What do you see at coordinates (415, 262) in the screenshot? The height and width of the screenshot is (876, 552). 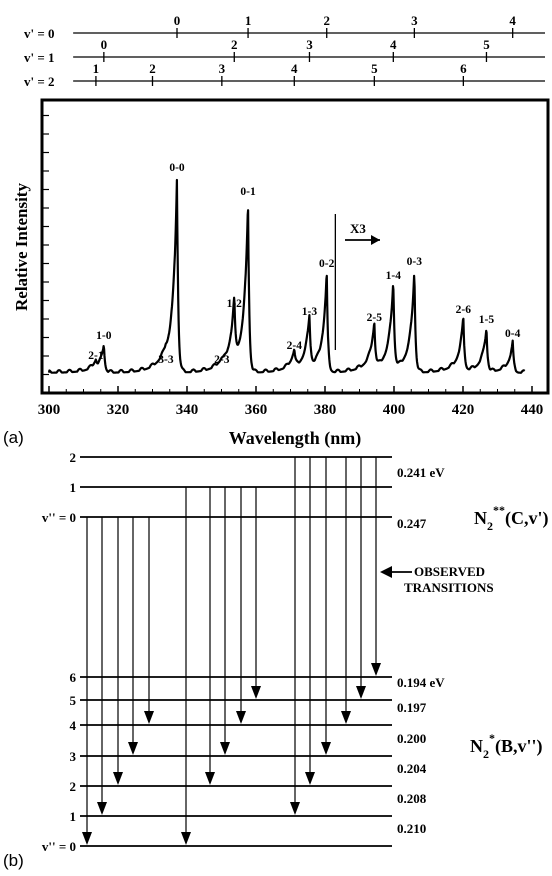 I see `peak-label: 0-3` at bounding box center [415, 262].